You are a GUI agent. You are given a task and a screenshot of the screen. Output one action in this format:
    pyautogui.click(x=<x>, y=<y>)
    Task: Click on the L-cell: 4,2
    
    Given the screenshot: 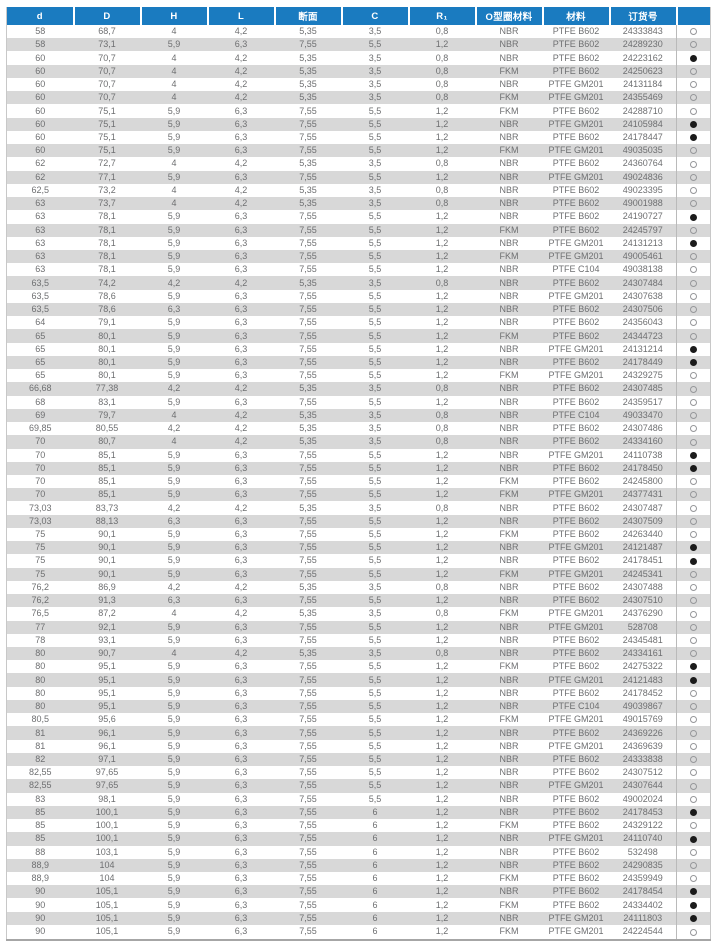 What is the action you would take?
    pyautogui.click(x=241, y=84)
    